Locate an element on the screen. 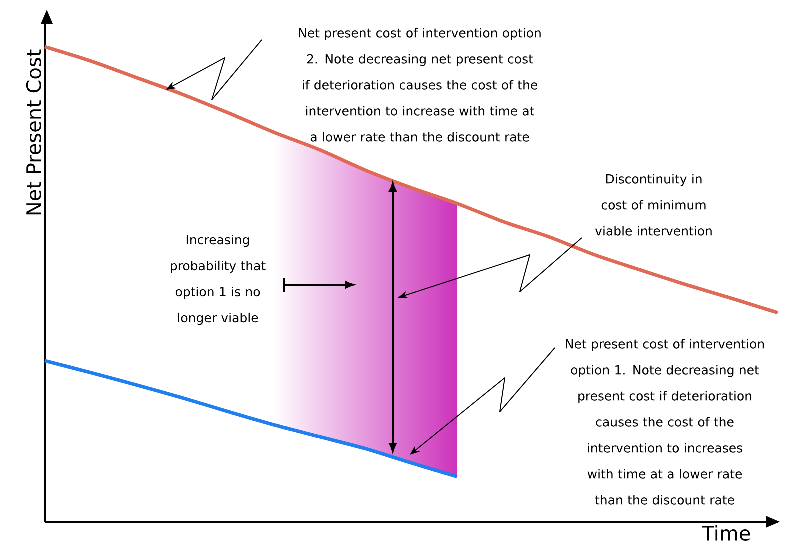  text: Net present cost of intervention option 2. Note decreasing net present cost if deterioration causes the cost of the intervention to increase with time at a lower rate than the discount rate is located at coordinates (420, 85).